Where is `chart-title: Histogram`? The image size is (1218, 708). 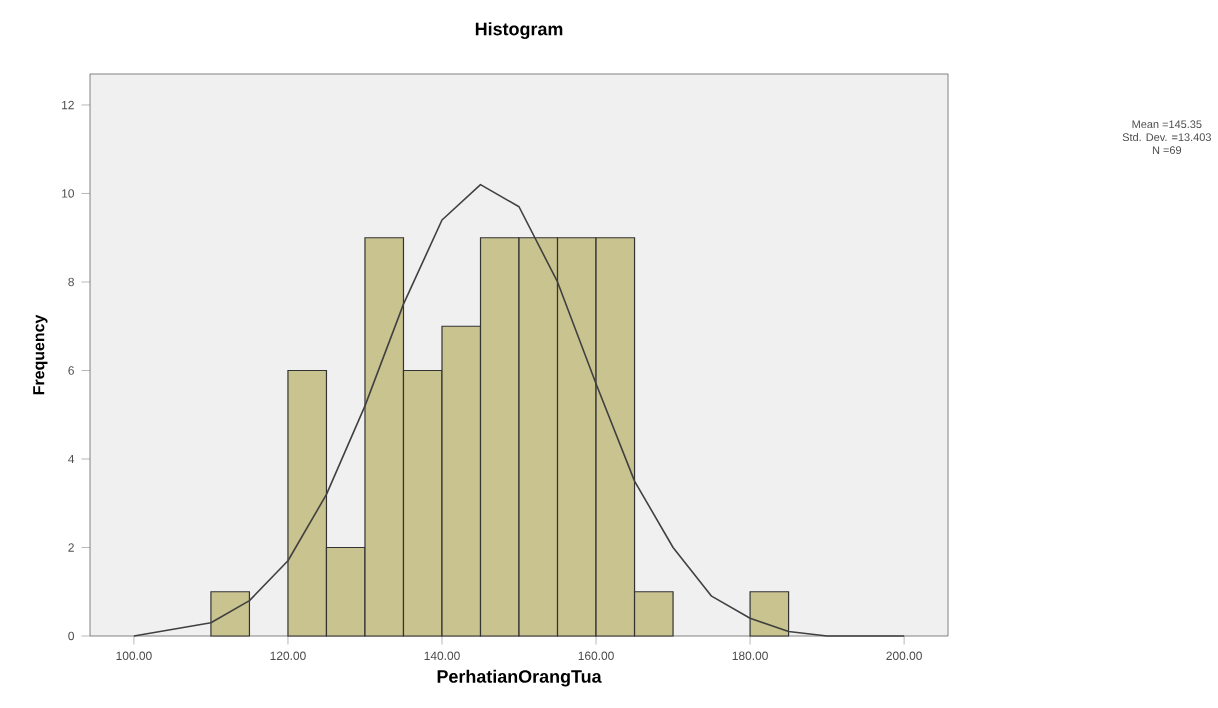 chart-title: Histogram is located at coordinates (519, 31).